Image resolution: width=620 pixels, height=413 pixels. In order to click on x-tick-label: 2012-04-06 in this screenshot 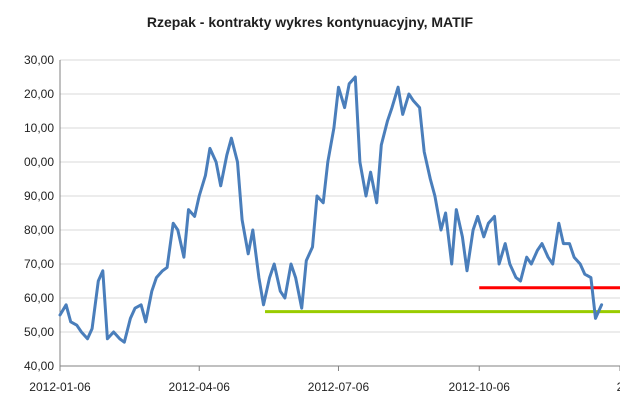, I will do `click(200, 387)`.